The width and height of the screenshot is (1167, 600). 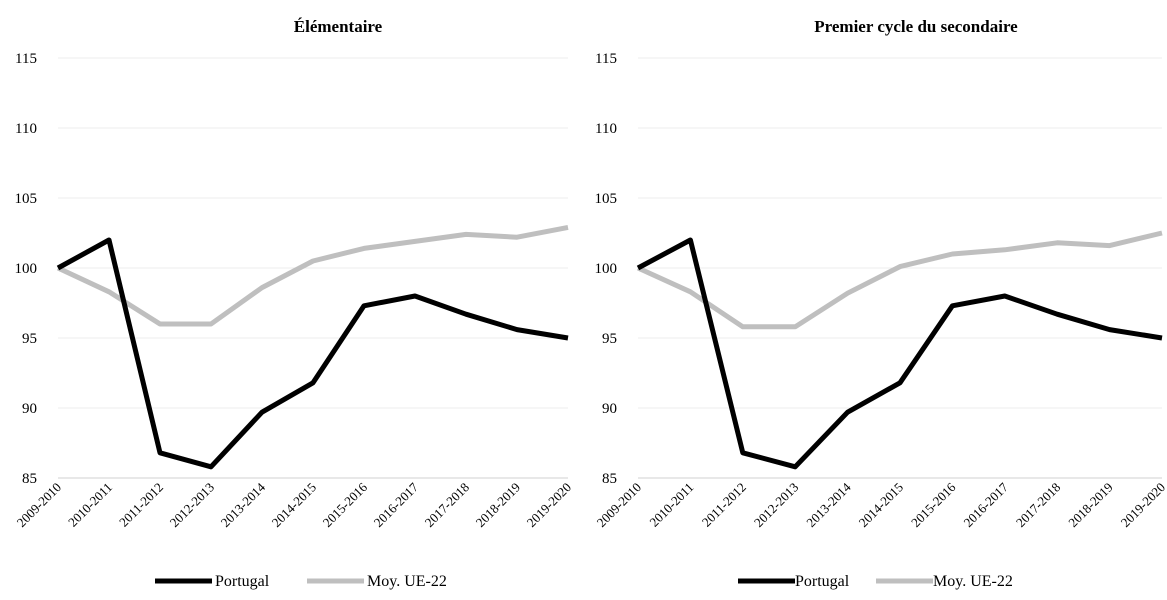 I want to click on chart-title: Élémentaire, so click(x=338, y=26).